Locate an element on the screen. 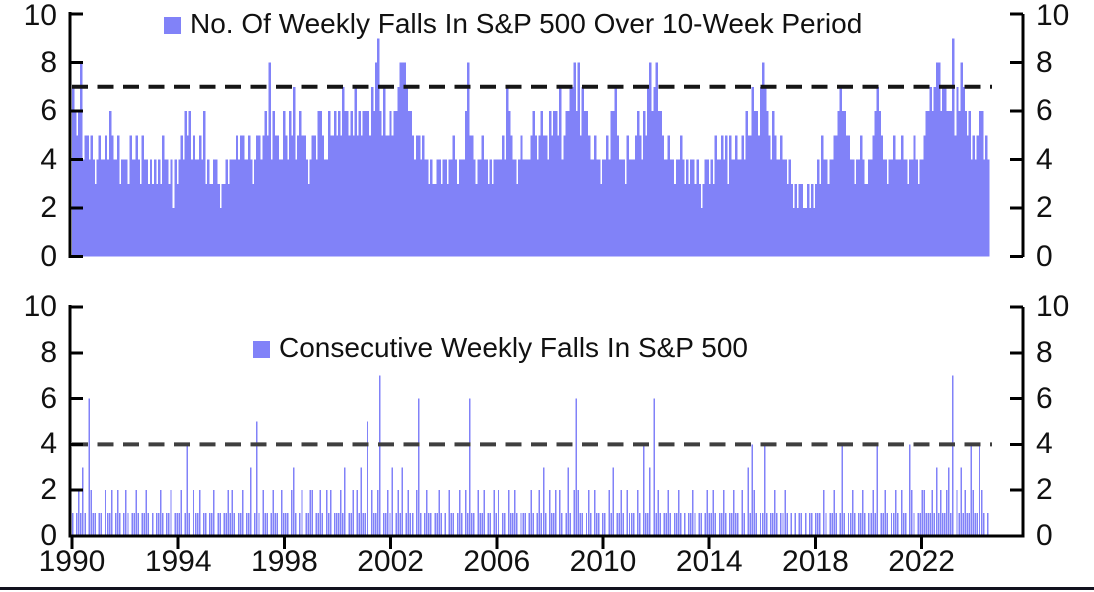 The width and height of the screenshot is (1094, 592). x-tick-label: 2022 is located at coordinates (921, 561).